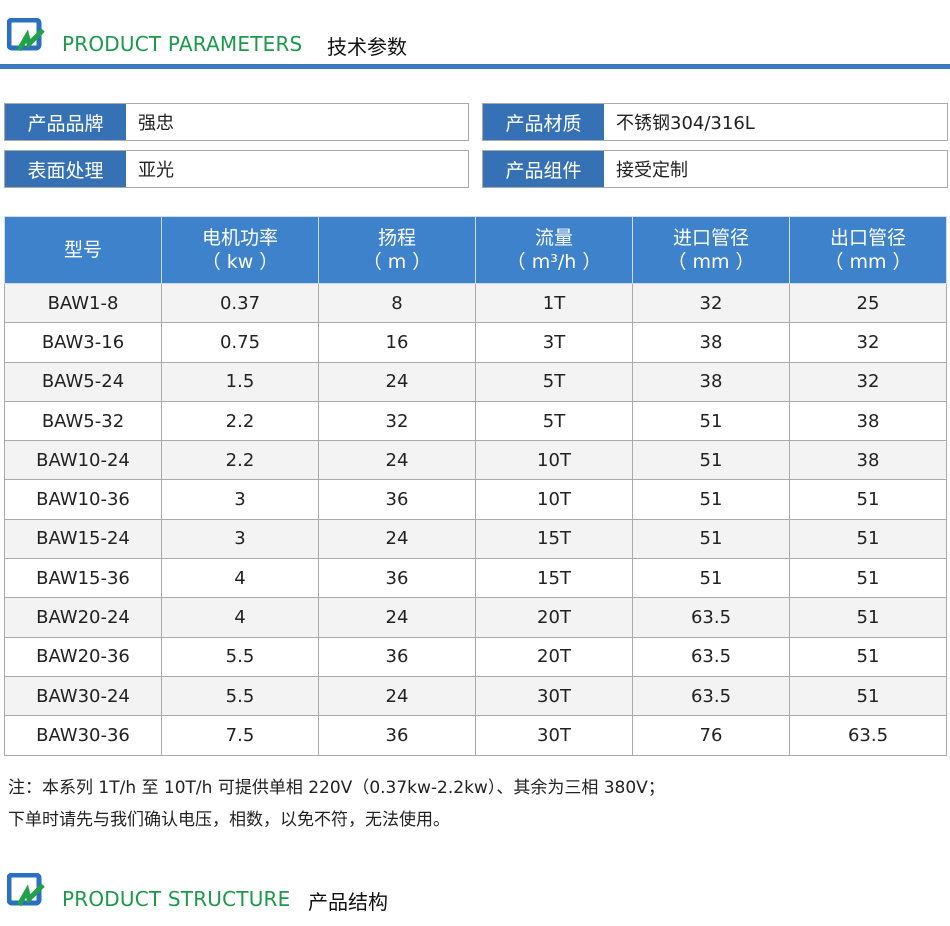  Describe the element at coordinates (82, 250) in the screenshot. I see `header-text: 型号` at that location.